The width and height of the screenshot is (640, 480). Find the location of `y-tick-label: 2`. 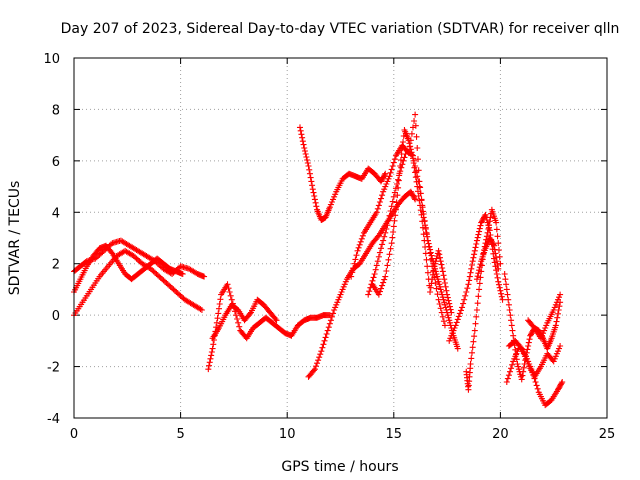

y-tick-label: 2 is located at coordinates (56, 265).